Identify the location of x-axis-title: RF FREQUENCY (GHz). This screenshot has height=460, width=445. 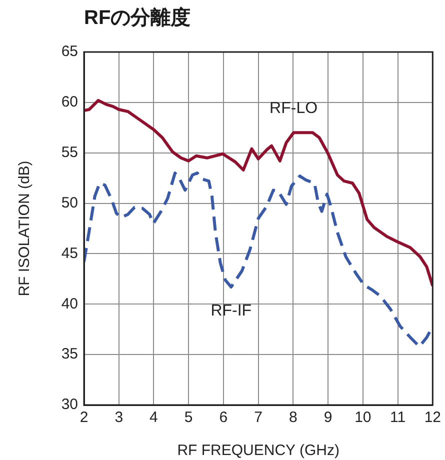
(258, 451).